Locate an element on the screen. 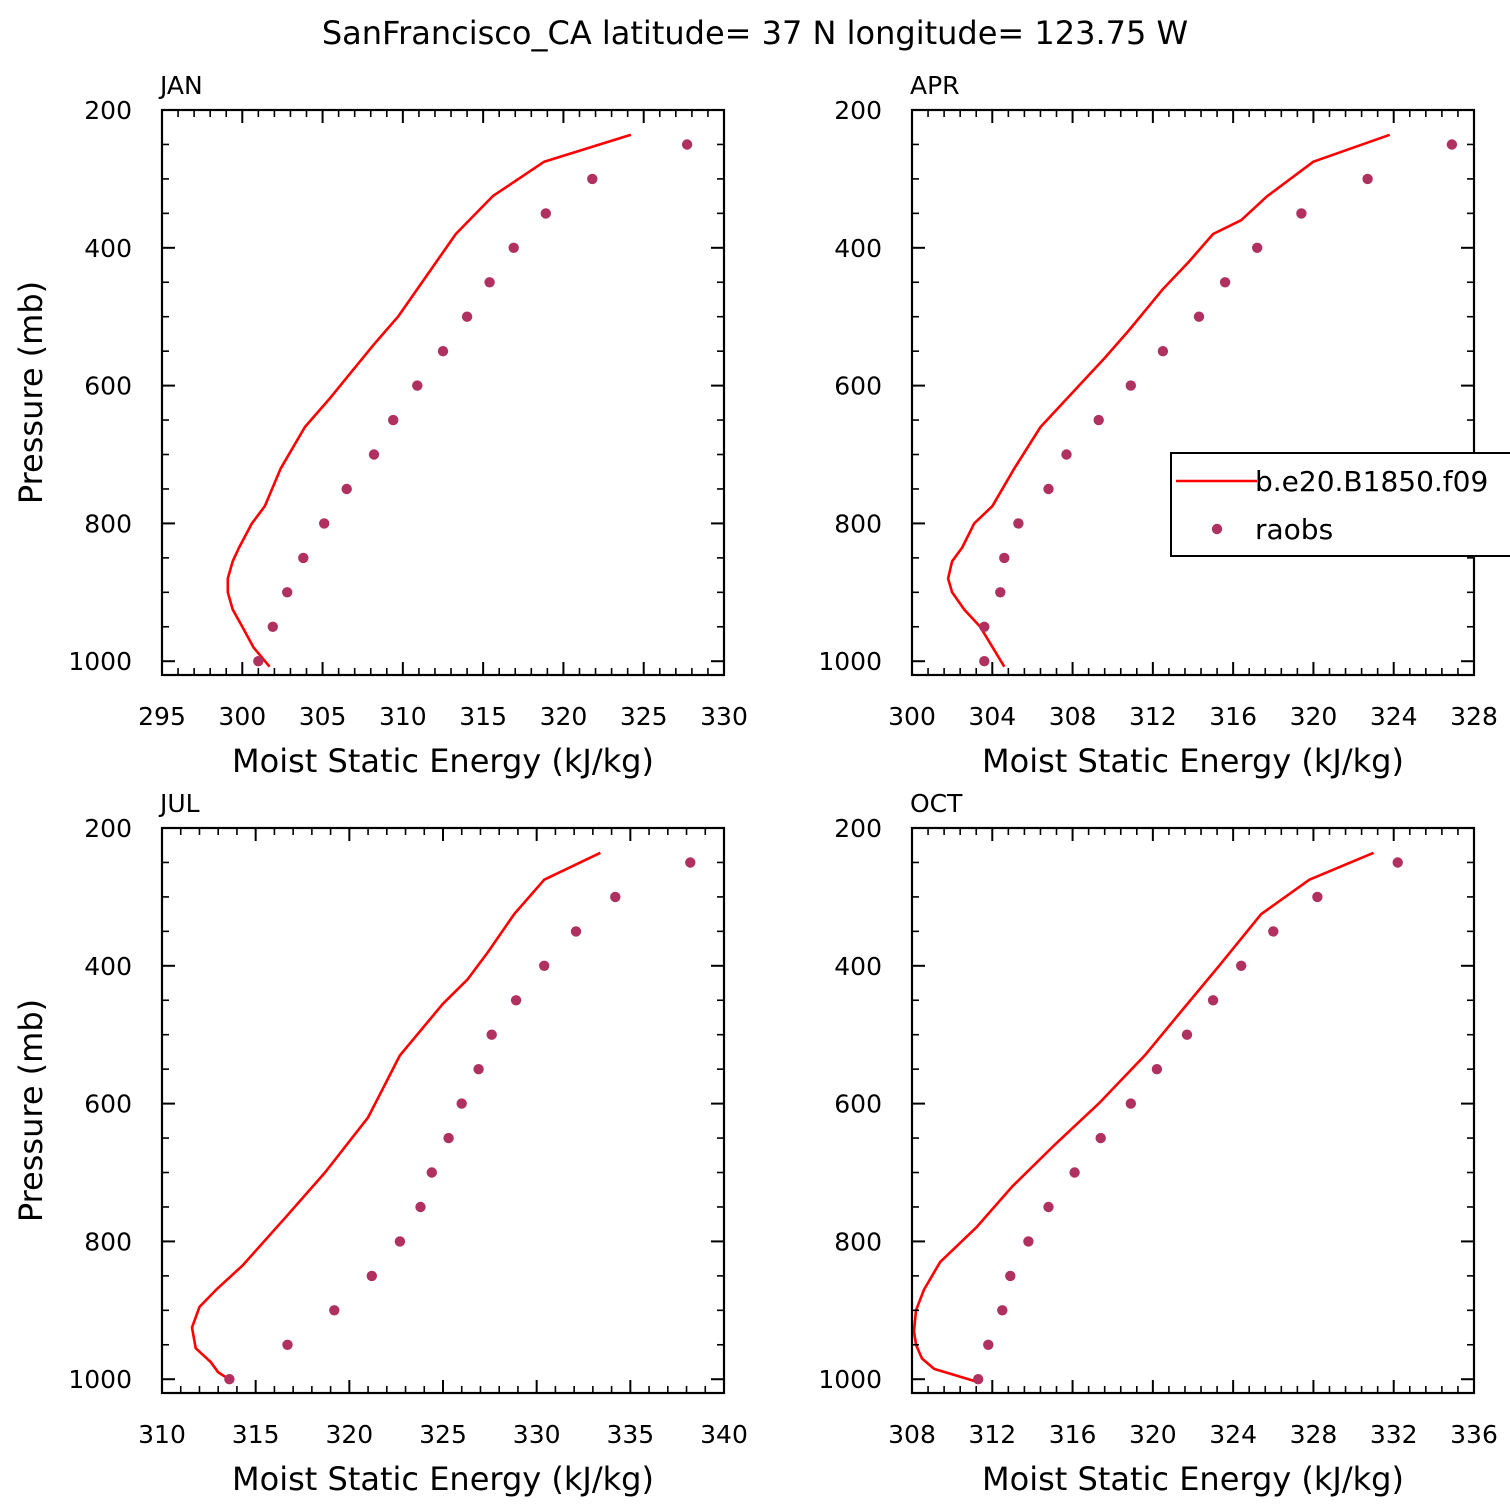 This screenshot has width=1510, height=1510. panel-title: JAN is located at coordinates (180, 85).